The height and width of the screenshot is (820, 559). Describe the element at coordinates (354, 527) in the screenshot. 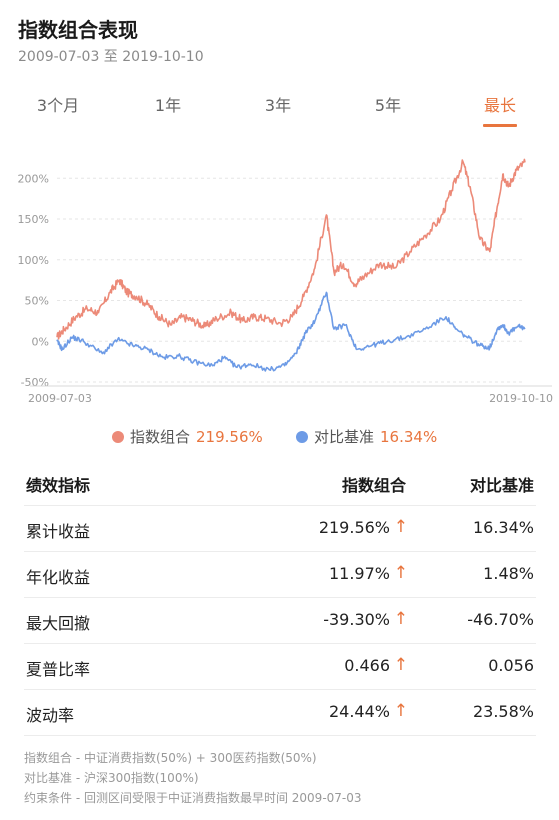

I see `portfolio-value: 219.56%` at that location.